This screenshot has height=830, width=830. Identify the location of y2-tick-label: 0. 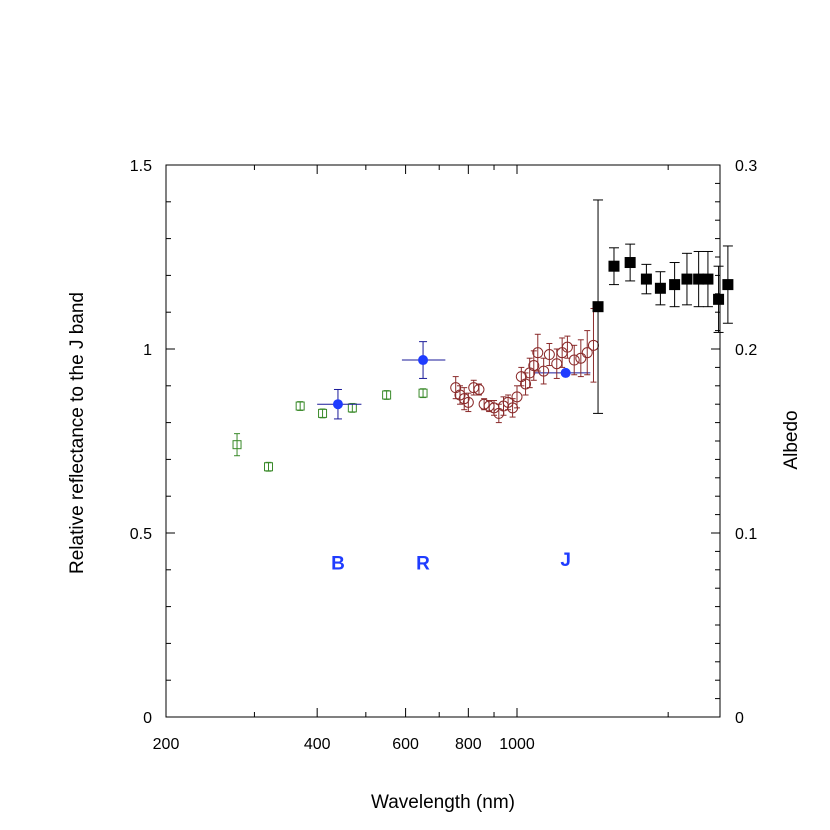
(739, 718).